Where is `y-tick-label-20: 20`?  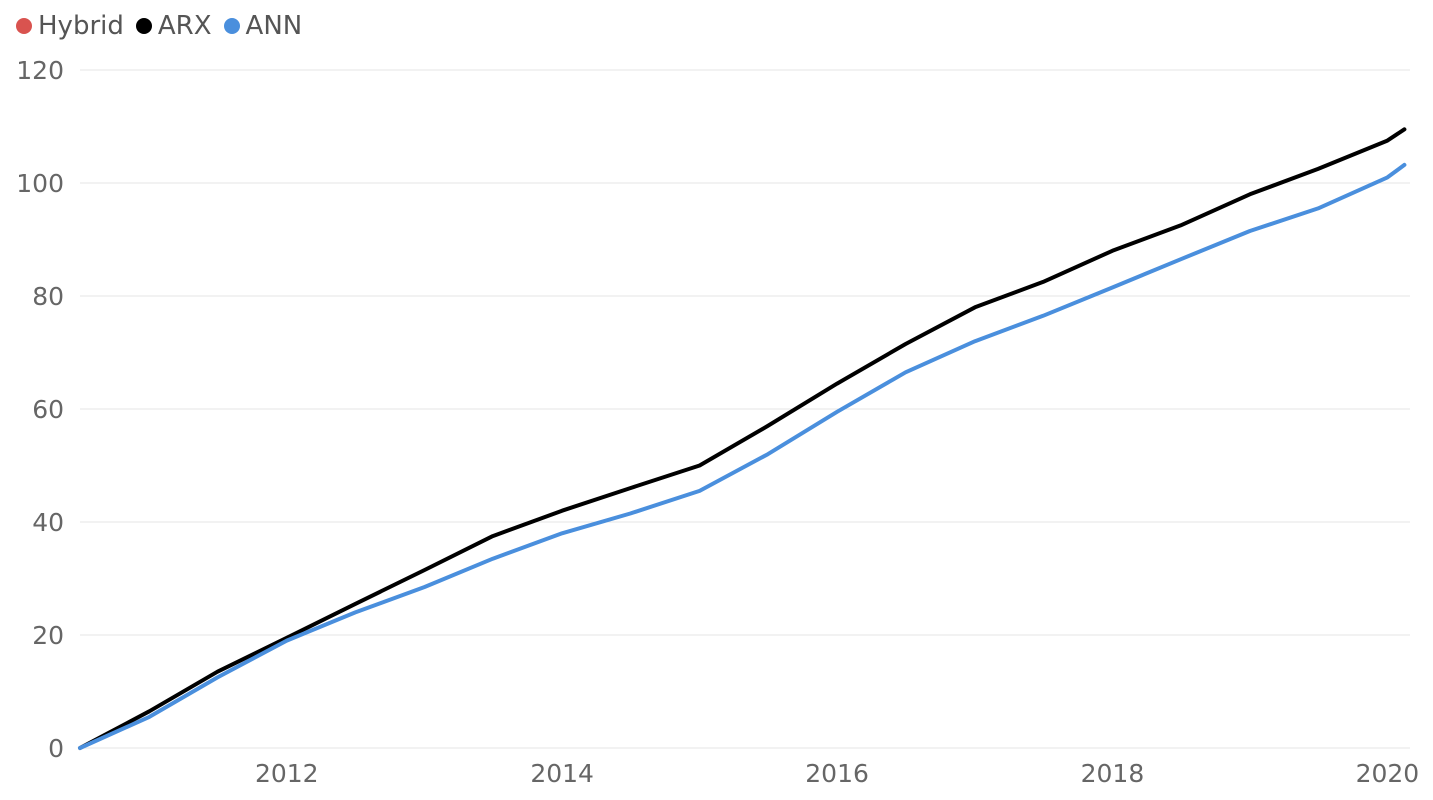
y-tick-label-20: 20 is located at coordinates (48, 635).